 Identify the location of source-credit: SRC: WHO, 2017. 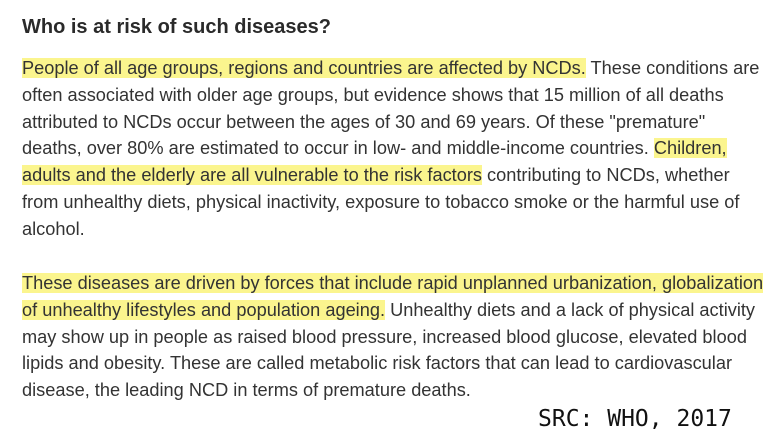
(635, 419).